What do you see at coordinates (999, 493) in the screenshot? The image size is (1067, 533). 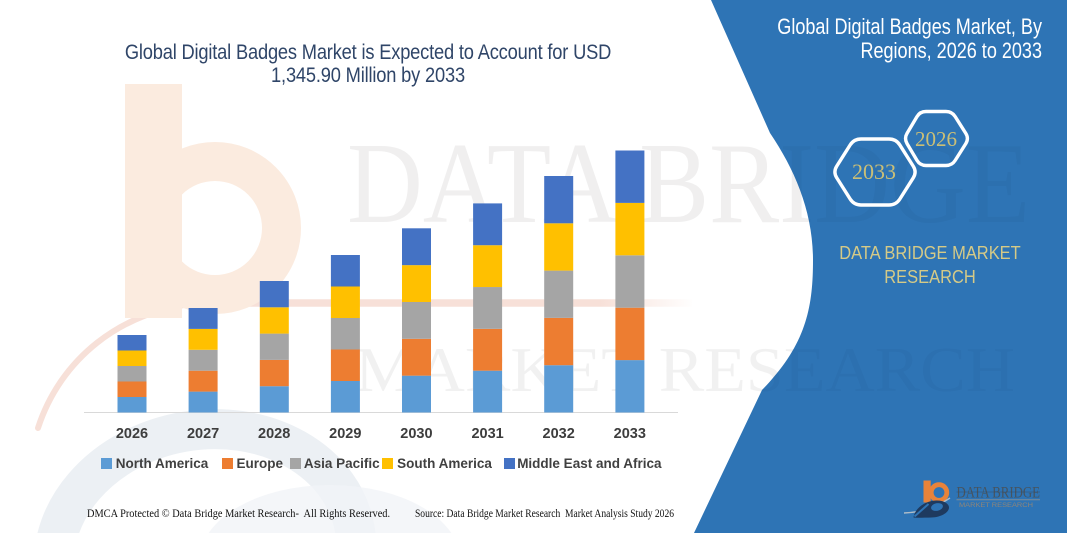 I see `svg-text: DATA BRIDGE` at bounding box center [999, 493].